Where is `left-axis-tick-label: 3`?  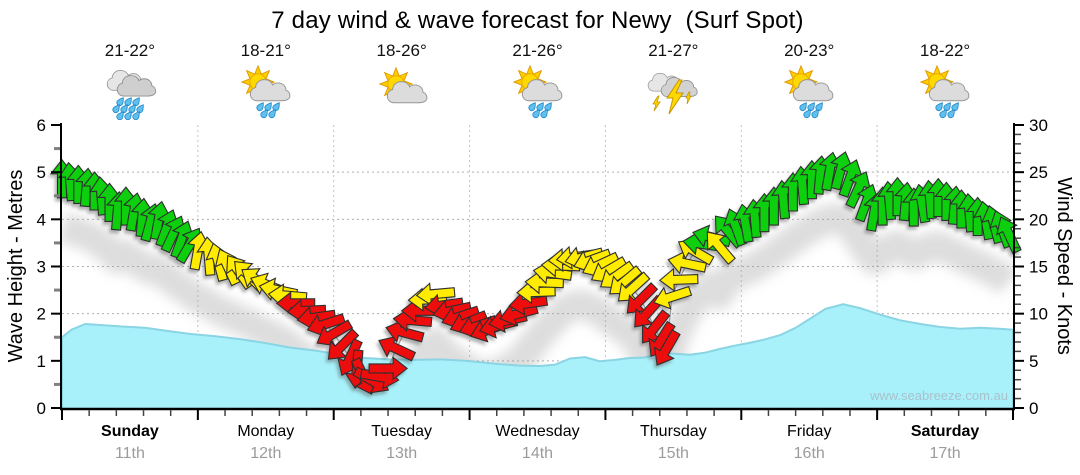 left-axis-tick-label: 3 is located at coordinates (41, 267).